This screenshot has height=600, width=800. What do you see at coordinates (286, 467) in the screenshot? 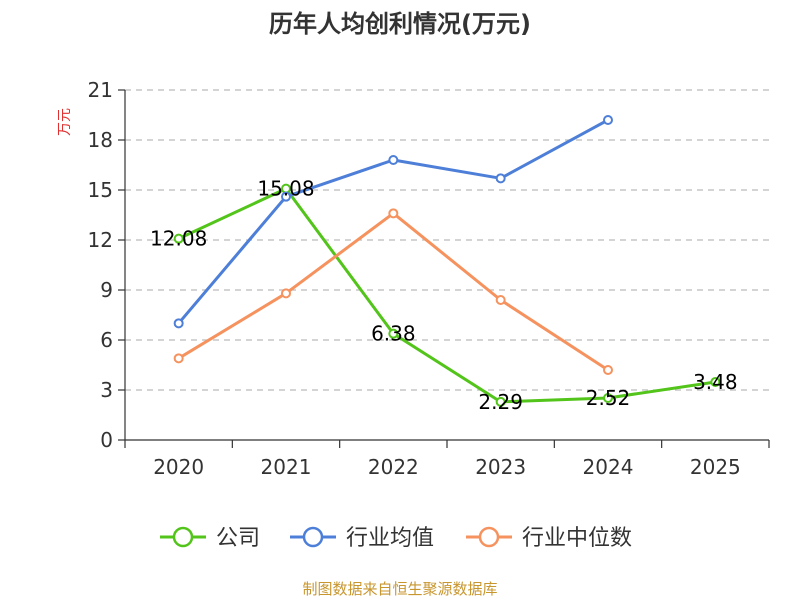
I see `x-tick-label: 2021` at bounding box center [286, 467].